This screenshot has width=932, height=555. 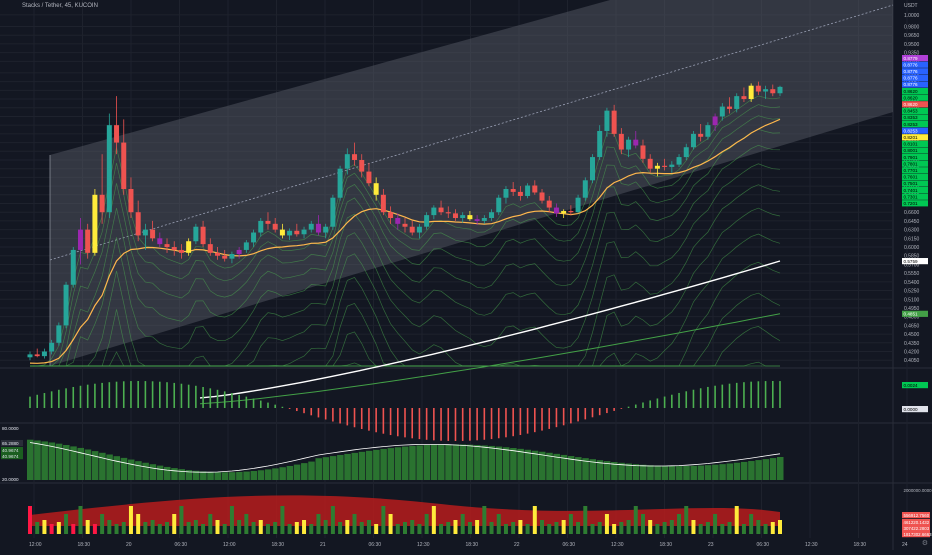 What do you see at coordinates (517, 545) in the screenshot?
I see `time-axis-label: 22` at bounding box center [517, 545].